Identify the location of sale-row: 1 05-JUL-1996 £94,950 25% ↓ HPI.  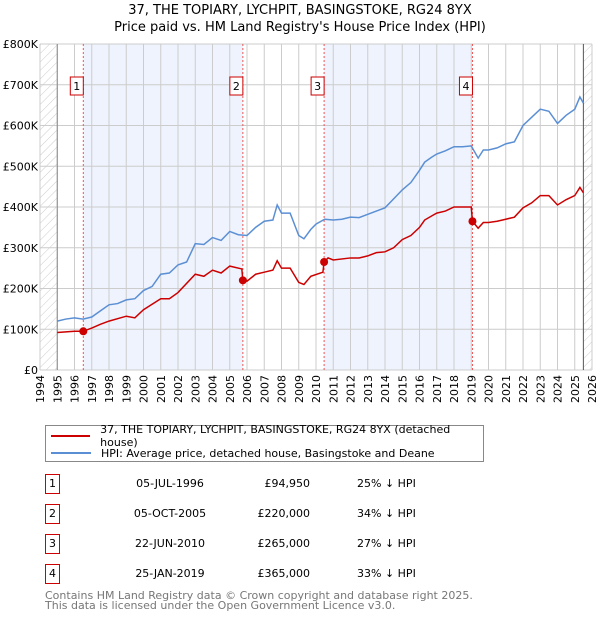
(245, 484).